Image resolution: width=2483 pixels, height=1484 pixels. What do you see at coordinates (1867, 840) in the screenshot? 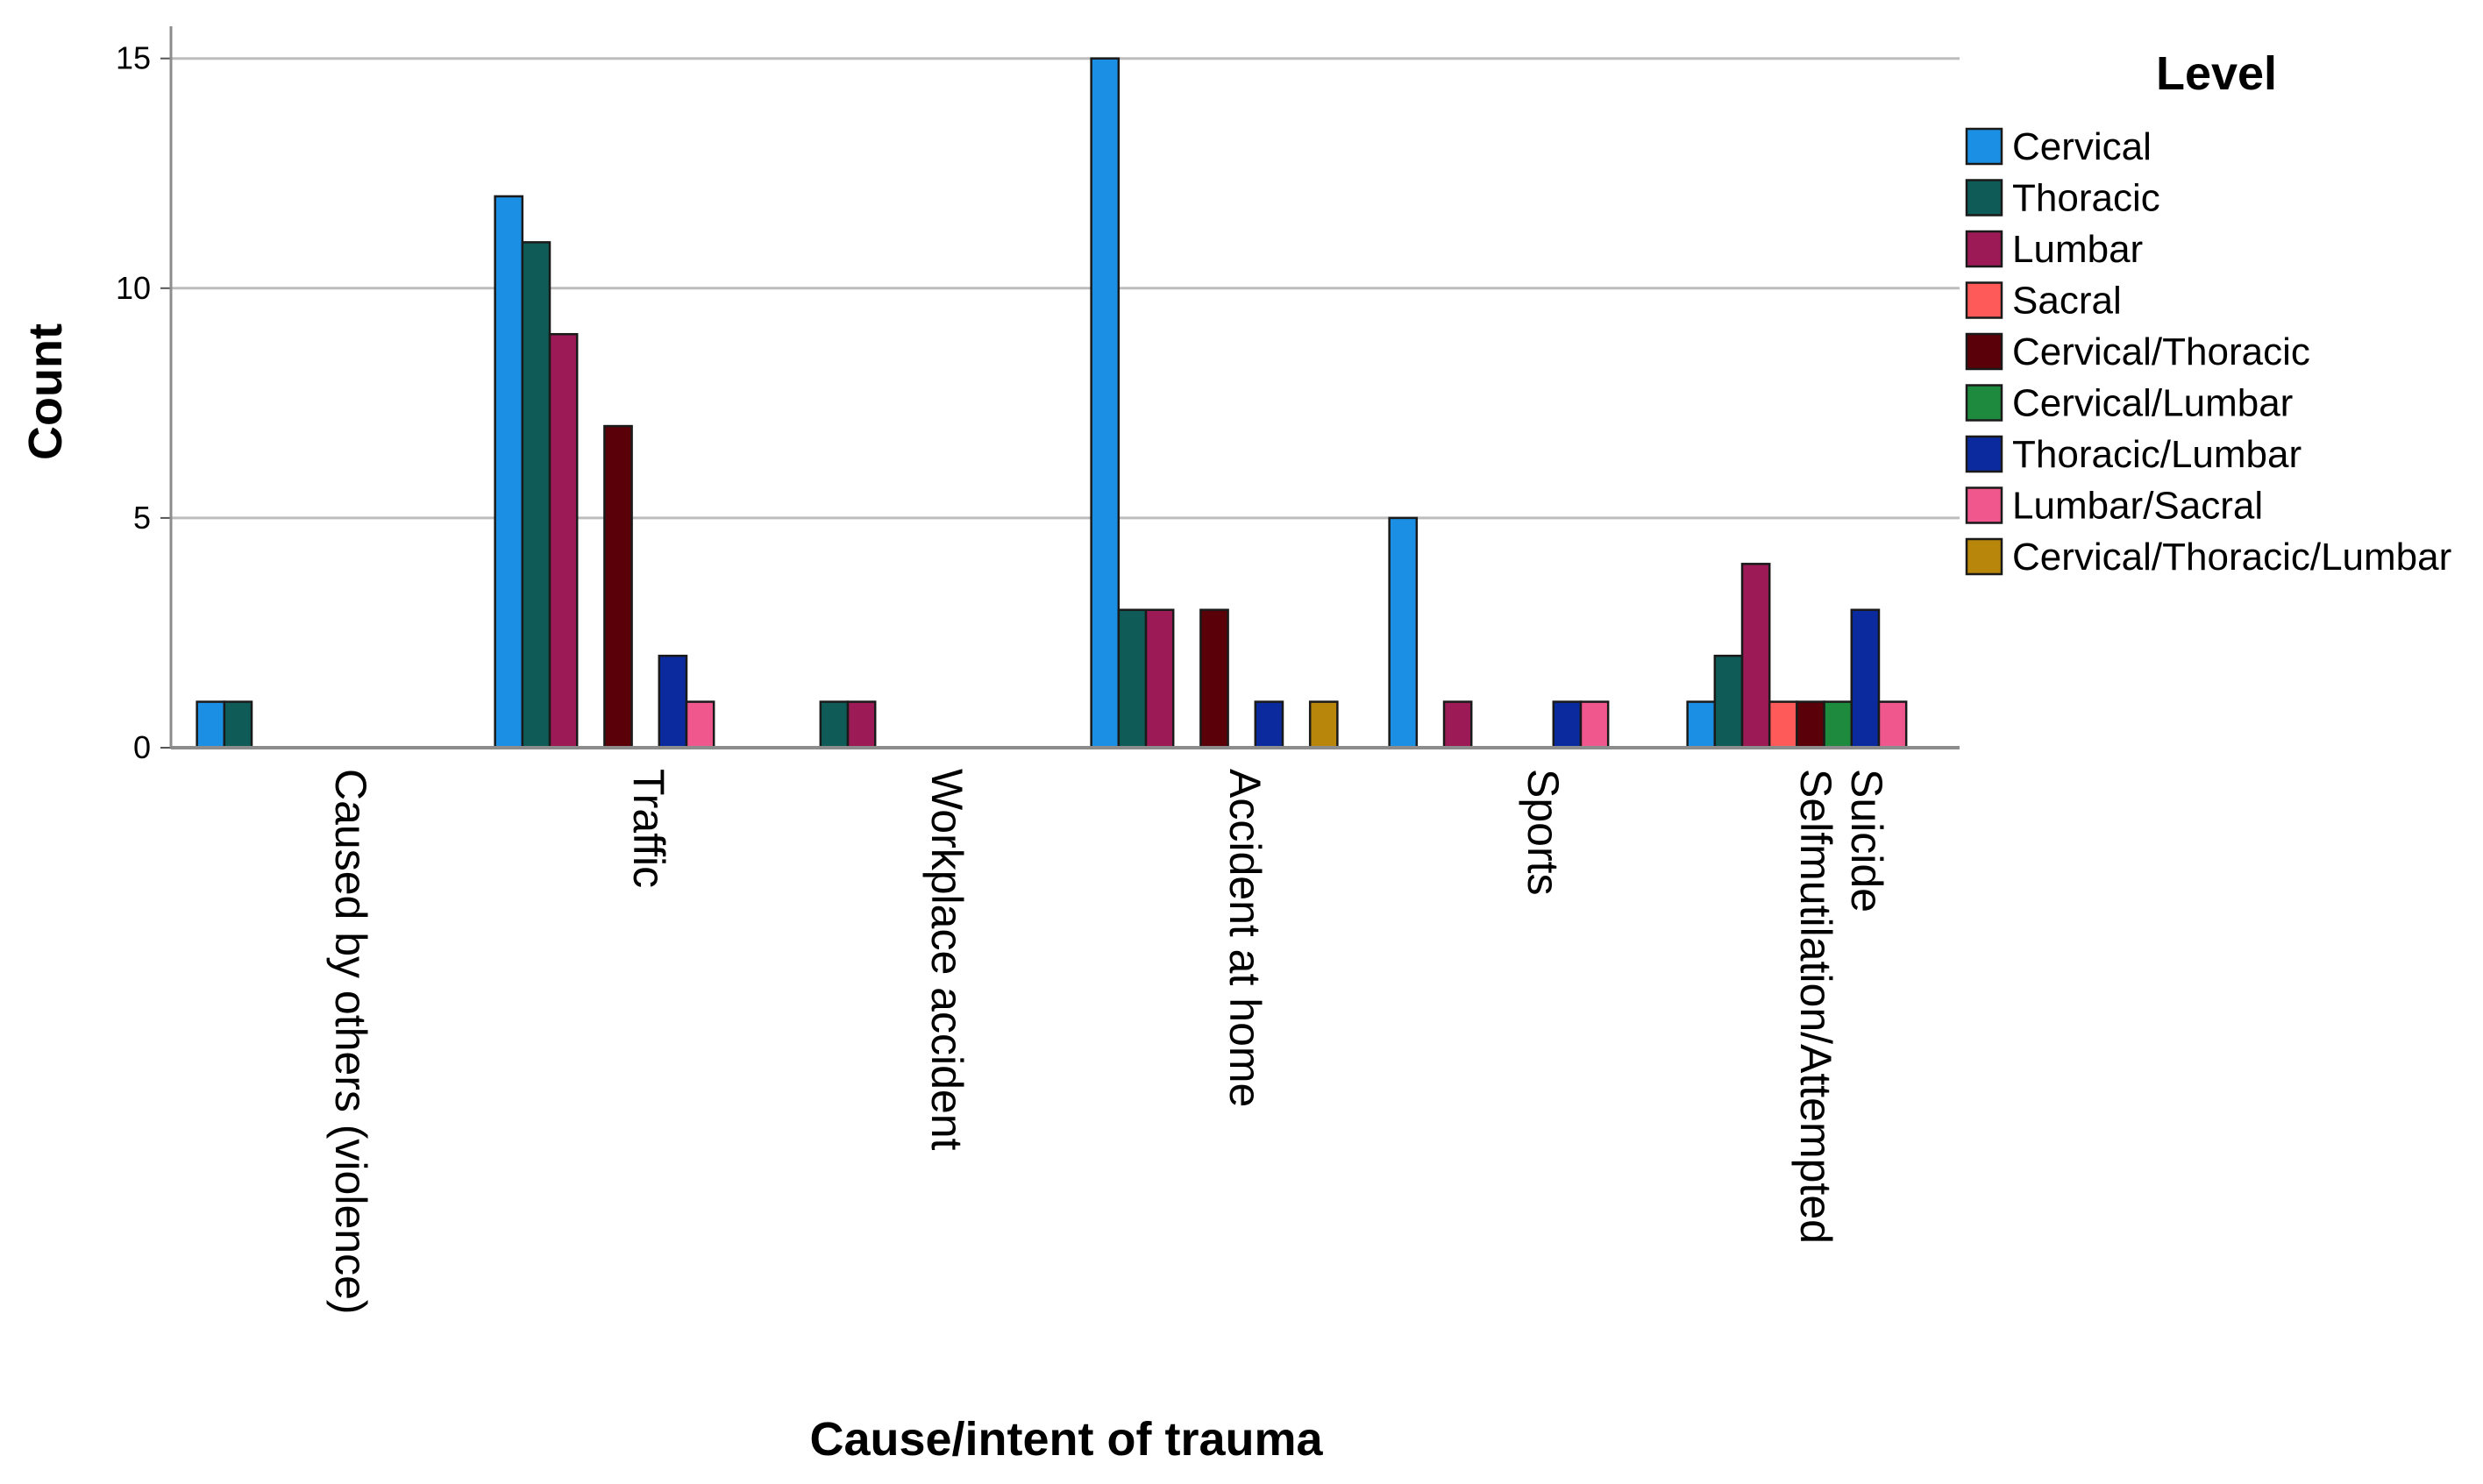
I see `x-category-label: Suicide` at bounding box center [1867, 840].